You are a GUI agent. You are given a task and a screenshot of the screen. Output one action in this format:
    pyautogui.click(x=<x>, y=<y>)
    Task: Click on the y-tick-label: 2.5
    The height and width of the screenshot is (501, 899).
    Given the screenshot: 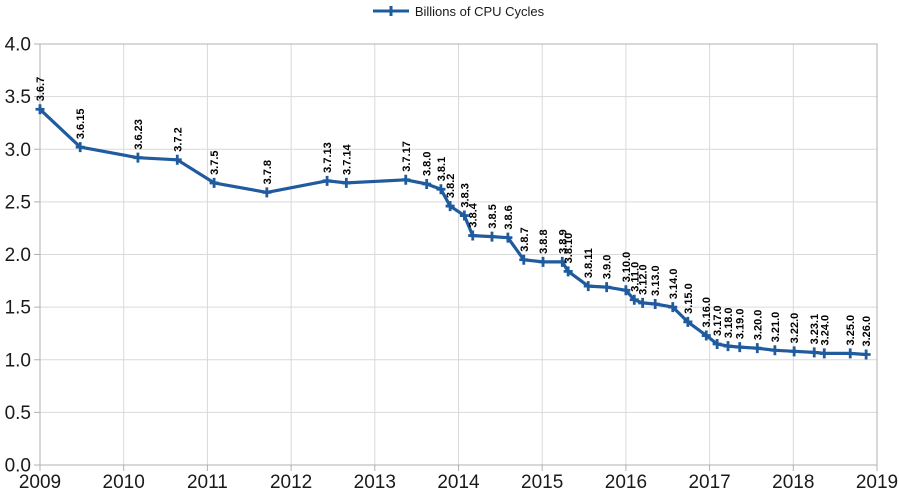 What is the action you would take?
    pyautogui.click(x=18, y=202)
    